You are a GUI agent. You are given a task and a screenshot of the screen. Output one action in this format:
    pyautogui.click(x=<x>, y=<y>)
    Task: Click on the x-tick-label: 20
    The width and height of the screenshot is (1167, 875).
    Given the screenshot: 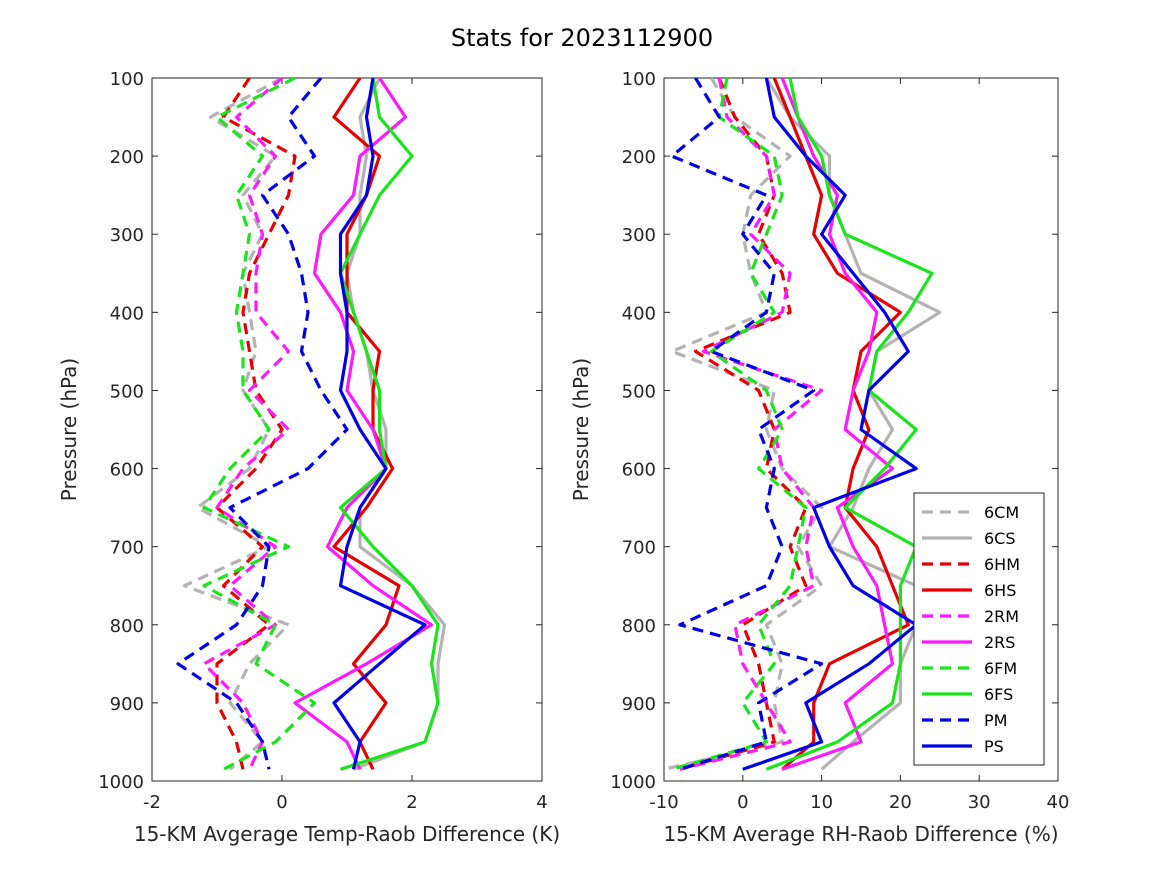 What is the action you would take?
    pyautogui.click(x=900, y=802)
    